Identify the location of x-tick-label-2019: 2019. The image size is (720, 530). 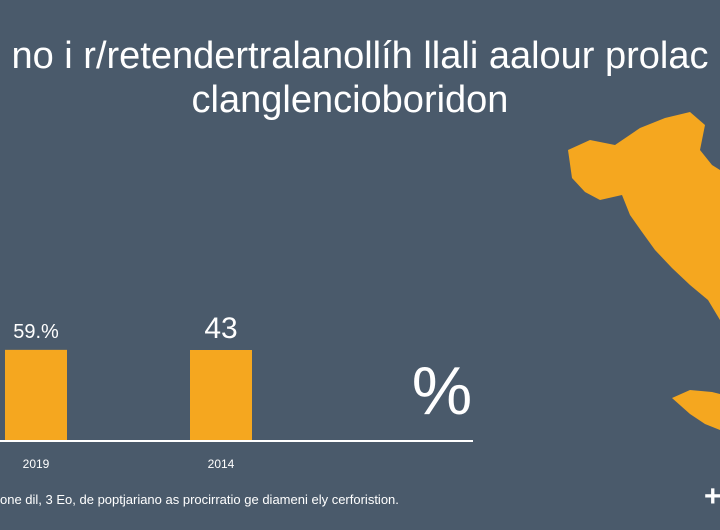
(36, 464).